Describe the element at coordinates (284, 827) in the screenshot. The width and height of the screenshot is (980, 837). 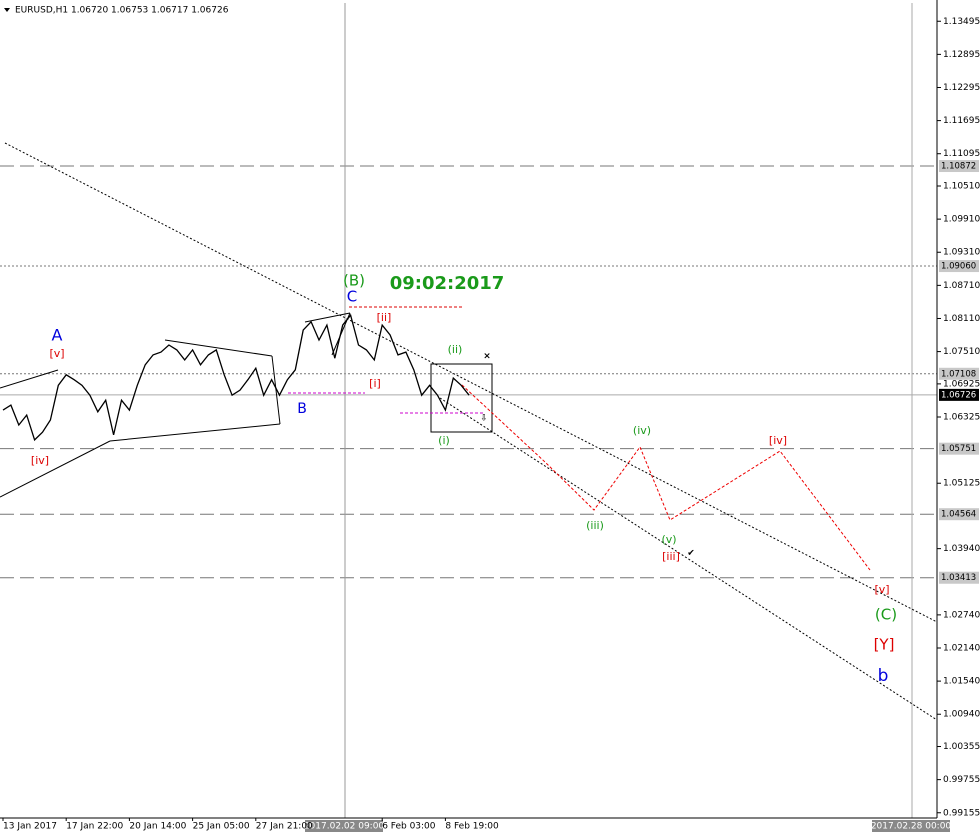
I see `x-tick-label: 27 Jan 21:00` at that location.